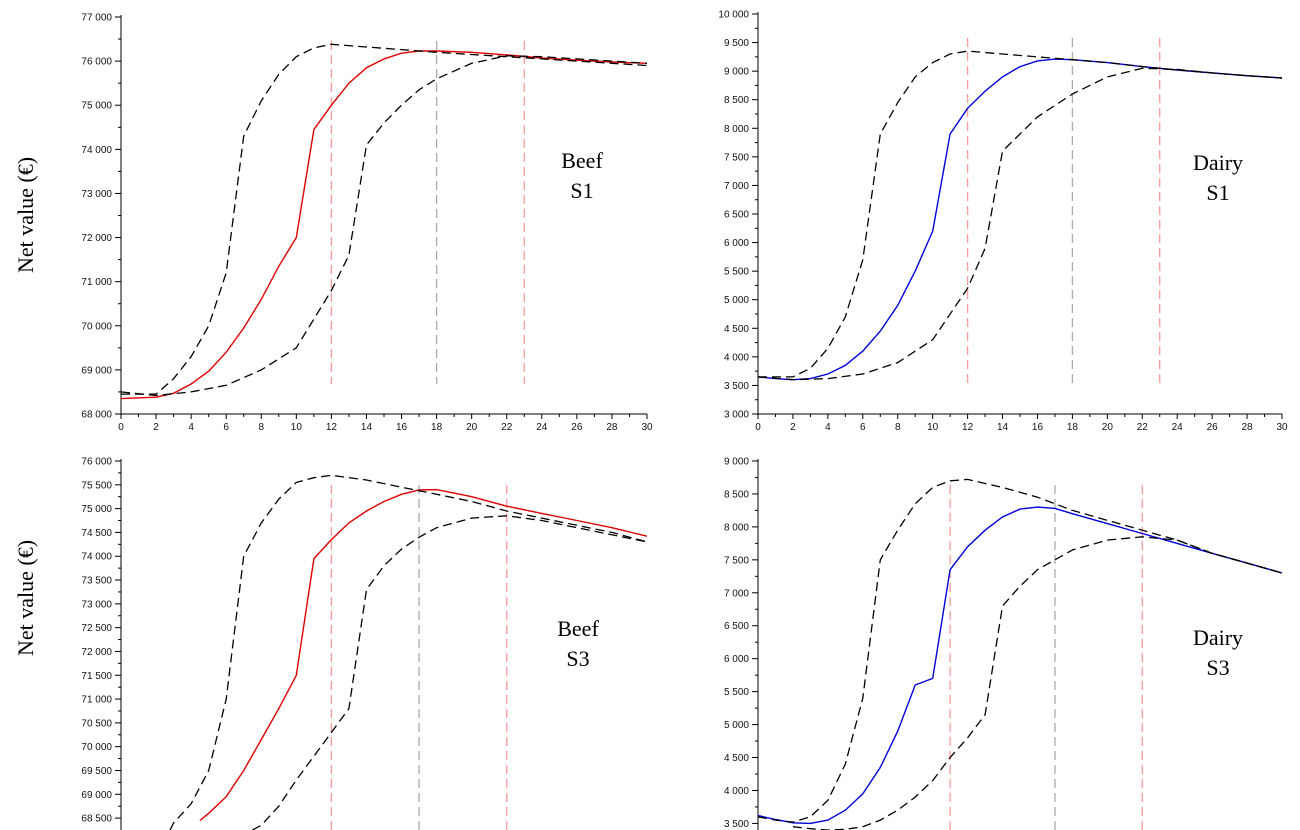  I want to click on x-tick-label: 12, so click(968, 427).